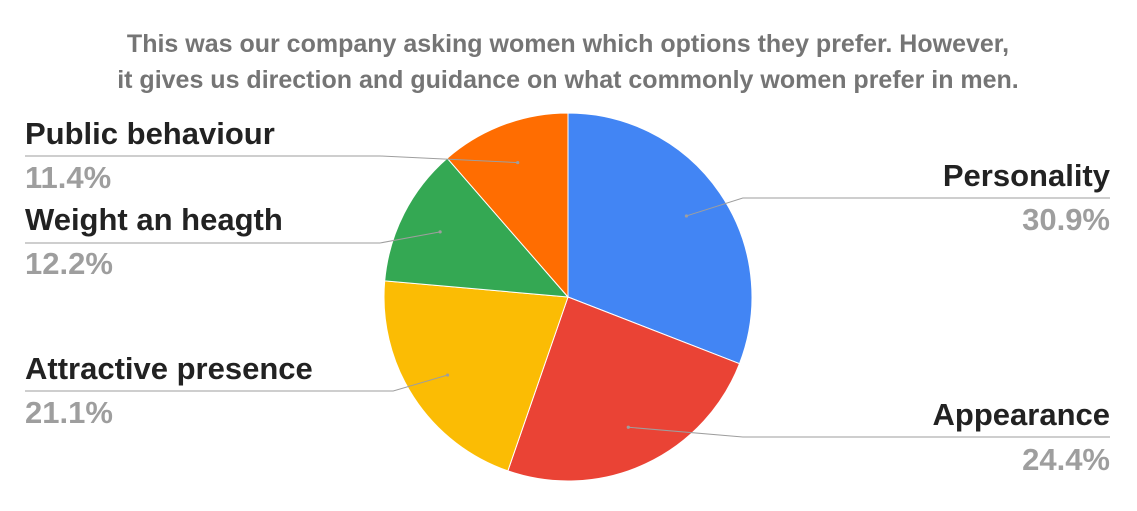 This screenshot has height=511, width=1137. What do you see at coordinates (1027, 175) in the screenshot?
I see `slice-label-personality: Personality` at bounding box center [1027, 175].